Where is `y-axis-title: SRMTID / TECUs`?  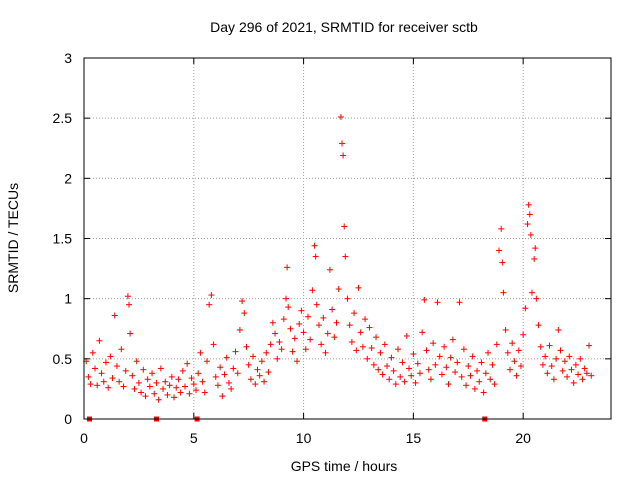 y-axis-title: SRMTID / TECUs is located at coordinates (13, 238).